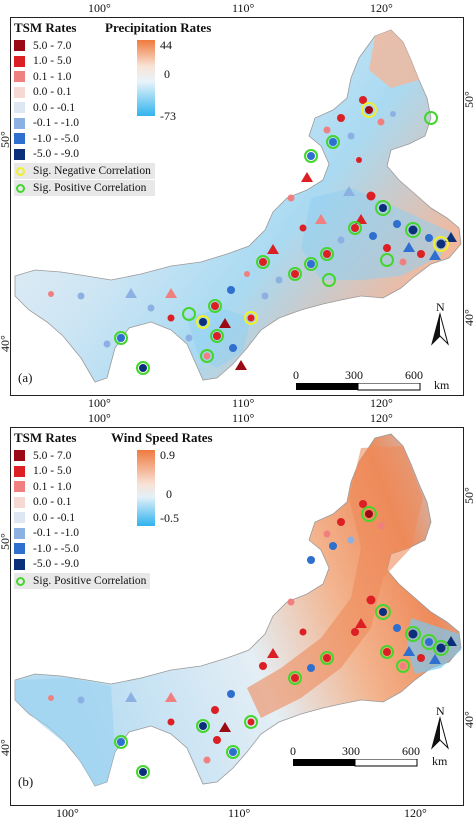 The width and height of the screenshot is (474, 821). I want to click on precip-colorbar-title: Precipitation Rates, so click(158, 27).